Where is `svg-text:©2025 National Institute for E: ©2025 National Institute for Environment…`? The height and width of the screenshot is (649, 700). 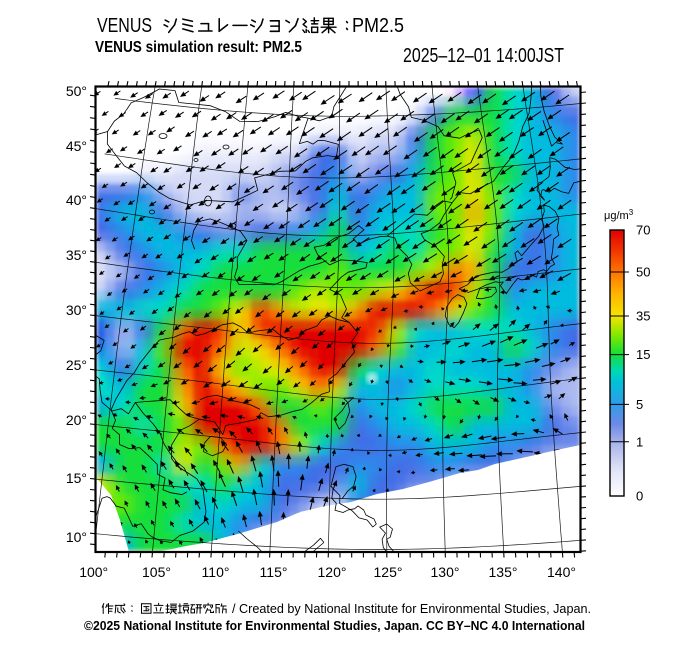
svg-text:©2025 National Institute for E: ©2025 National Institute for Environment… is located at coordinates (334, 626).